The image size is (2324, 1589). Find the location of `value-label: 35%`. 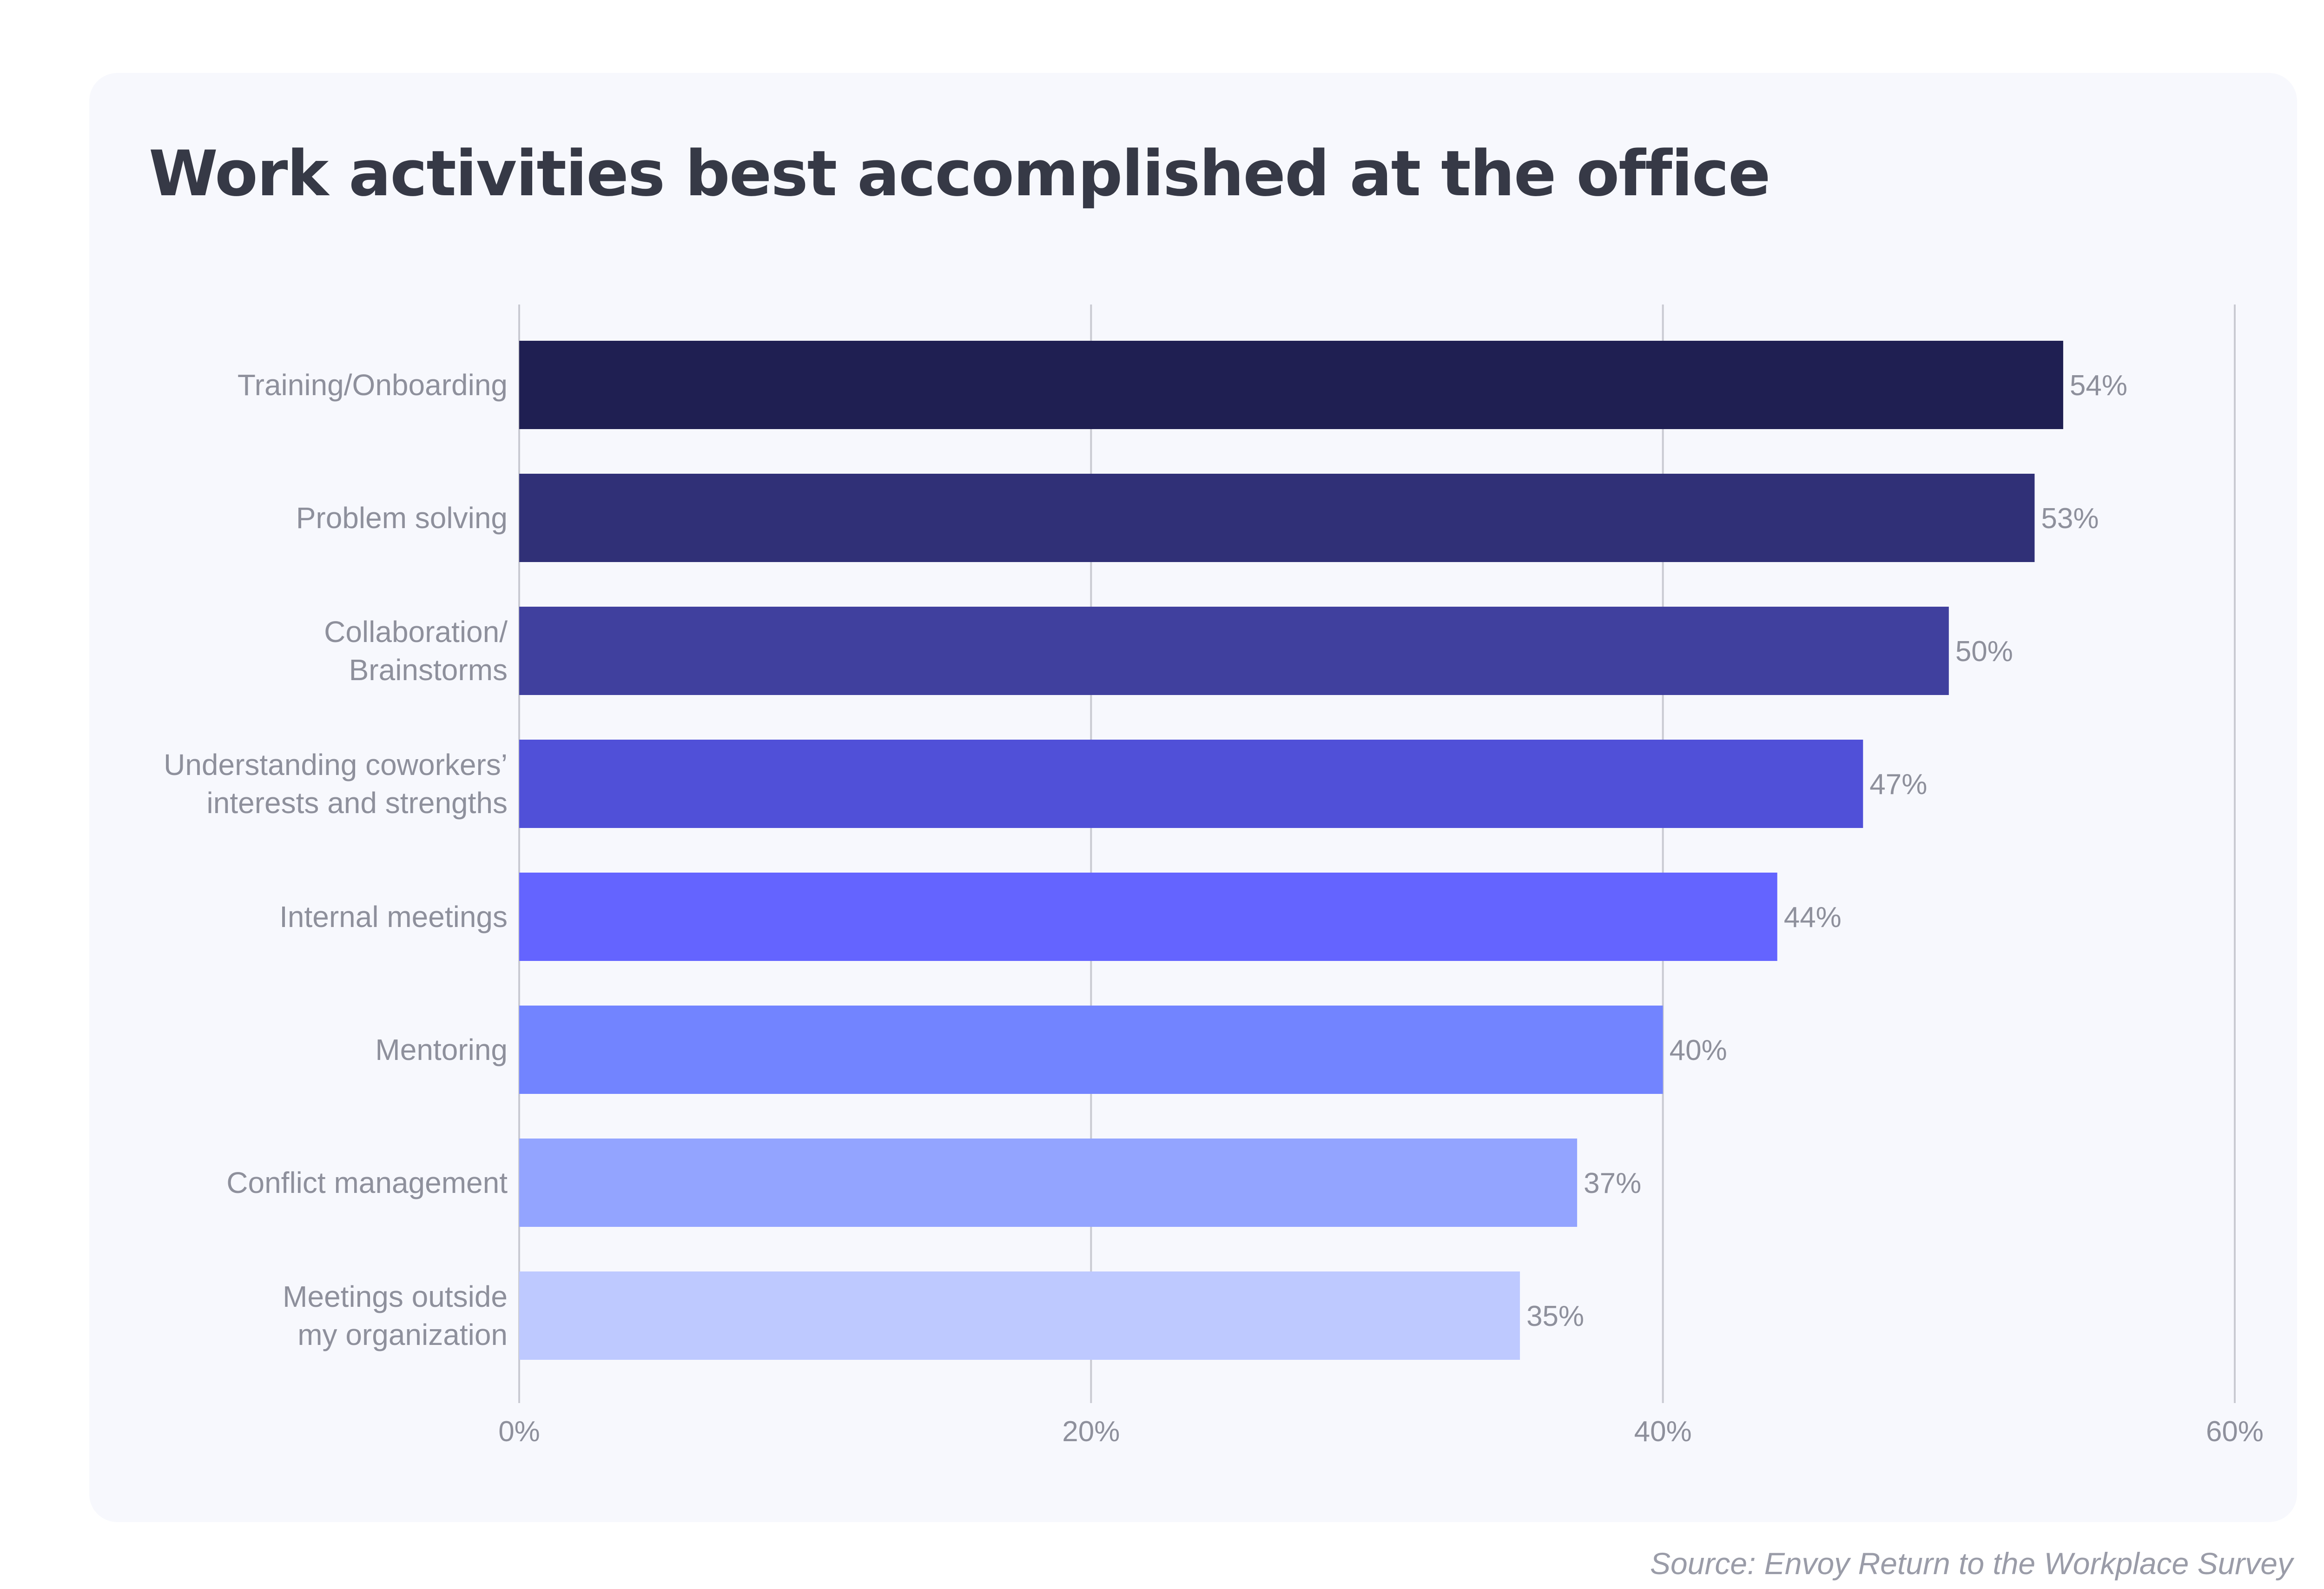

value-label: 35% is located at coordinates (1555, 1316).